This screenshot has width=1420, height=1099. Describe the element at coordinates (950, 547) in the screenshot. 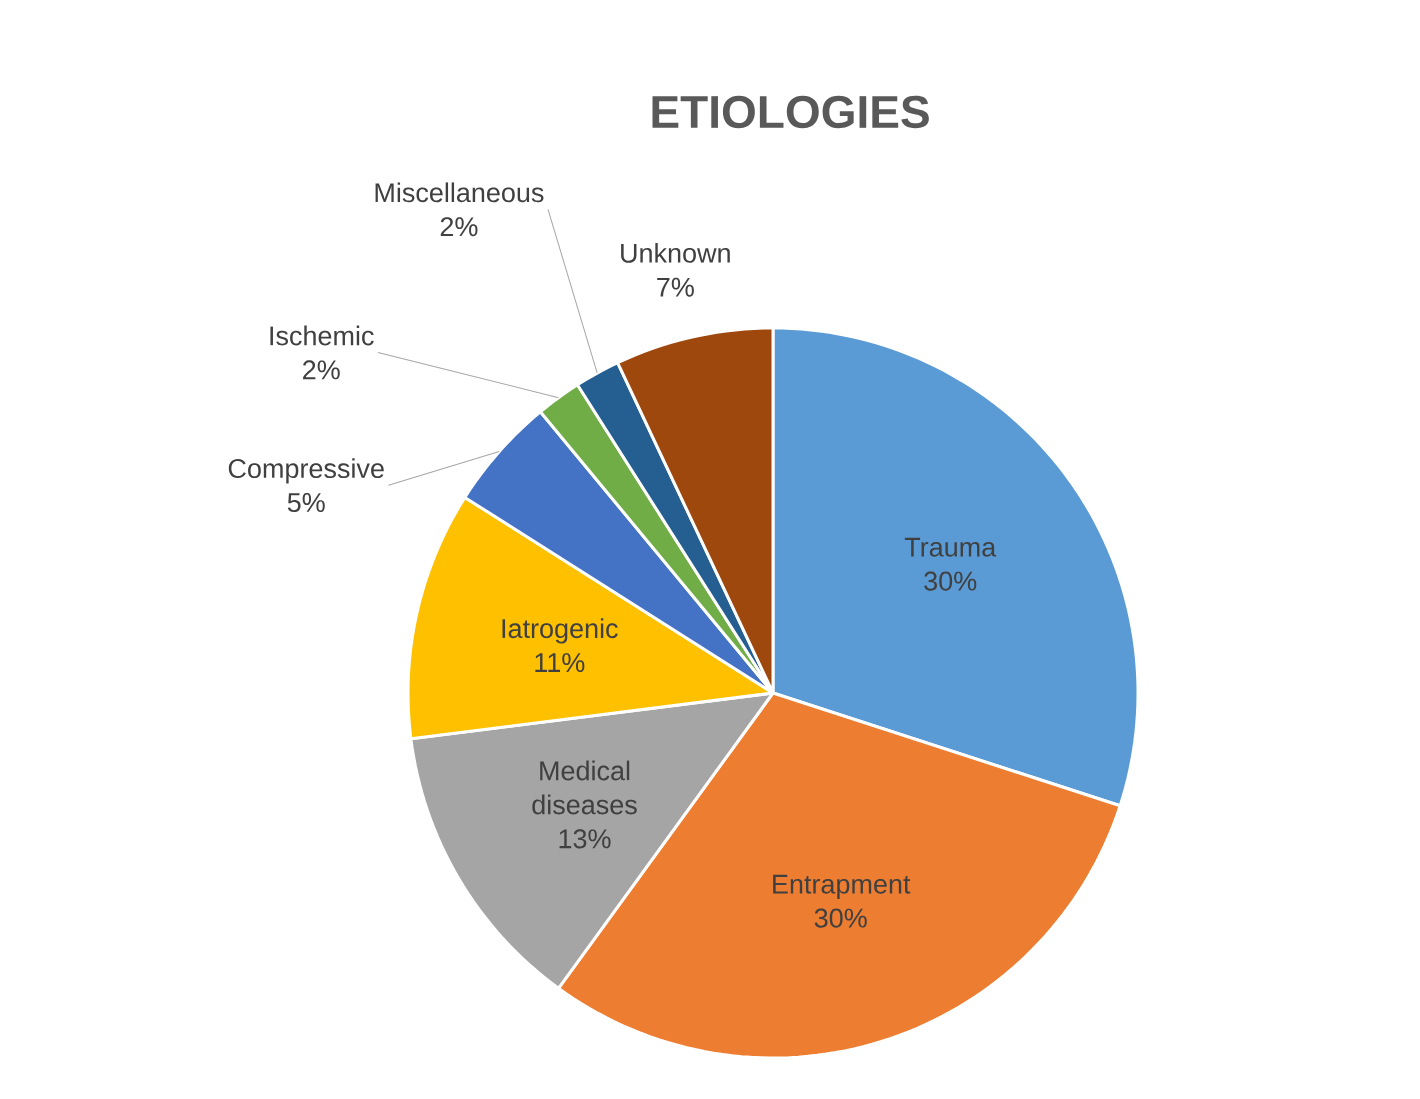

I see `slice-label: Trauma` at that location.